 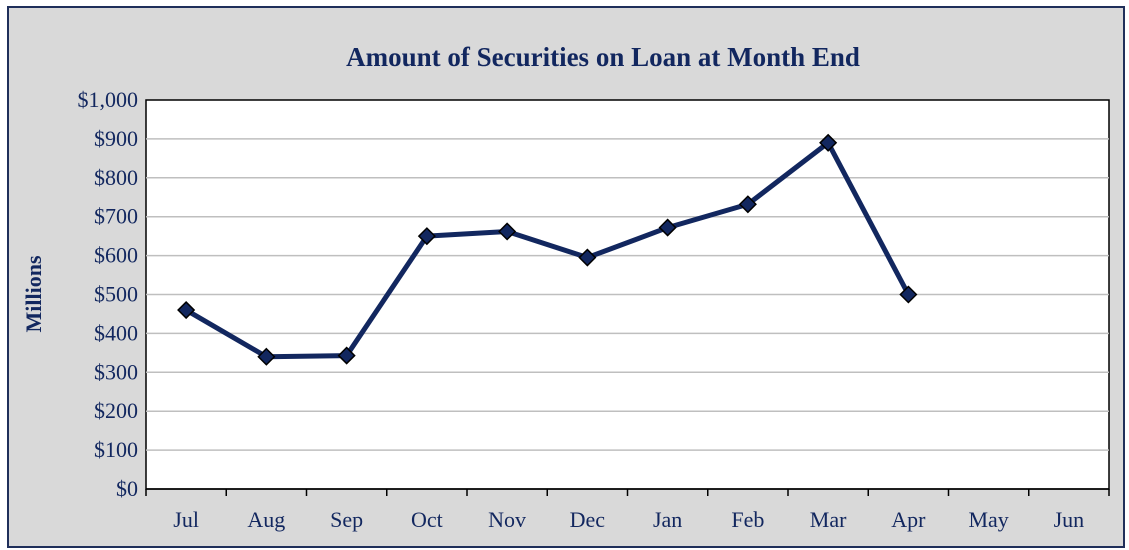 What do you see at coordinates (116, 255) in the screenshot?
I see `y-tick-label: $600` at bounding box center [116, 255].